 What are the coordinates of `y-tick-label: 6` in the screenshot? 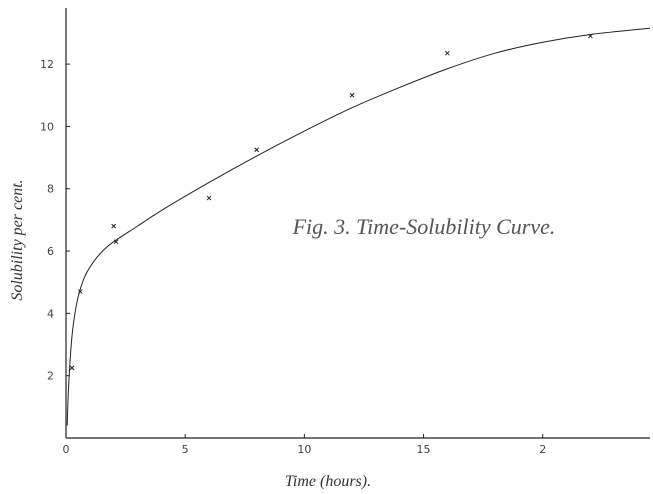 It's located at (50, 251).